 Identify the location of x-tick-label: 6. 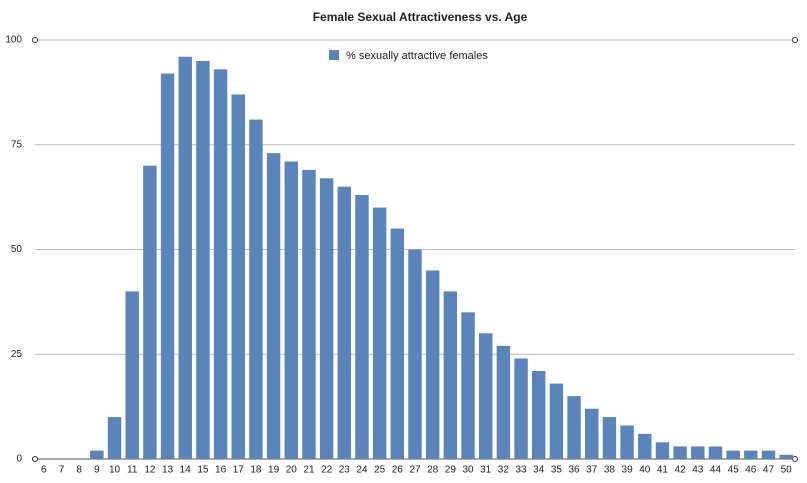
(44, 470).